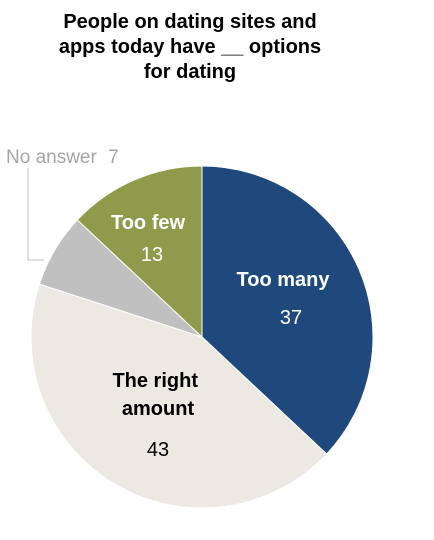 The width and height of the screenshot is (434, 540). I want to click on chart-title-line-1: People on dating sites and, so click(190, 22).